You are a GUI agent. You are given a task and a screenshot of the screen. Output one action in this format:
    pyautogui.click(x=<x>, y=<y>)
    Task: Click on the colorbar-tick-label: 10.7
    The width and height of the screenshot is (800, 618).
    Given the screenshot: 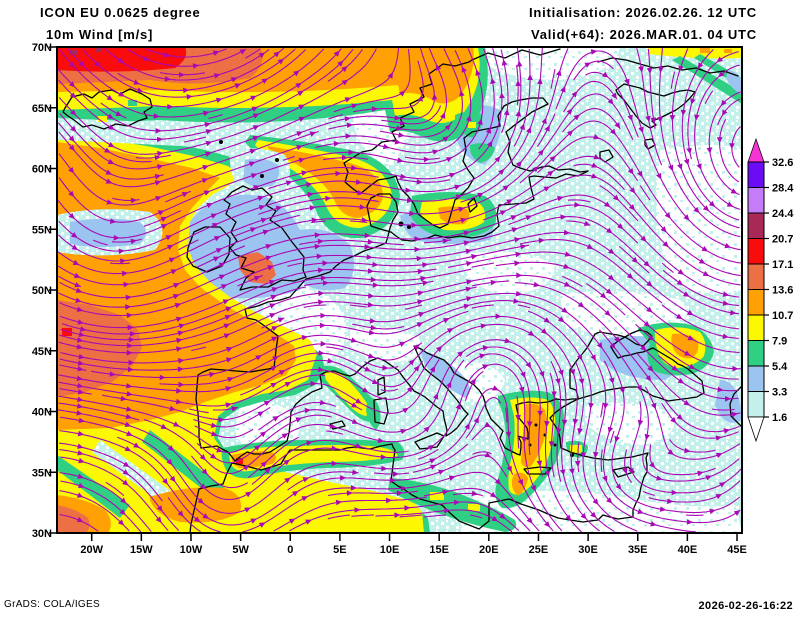 What is the action you would take?
    pyautogui.click(x=782, y=316)
    